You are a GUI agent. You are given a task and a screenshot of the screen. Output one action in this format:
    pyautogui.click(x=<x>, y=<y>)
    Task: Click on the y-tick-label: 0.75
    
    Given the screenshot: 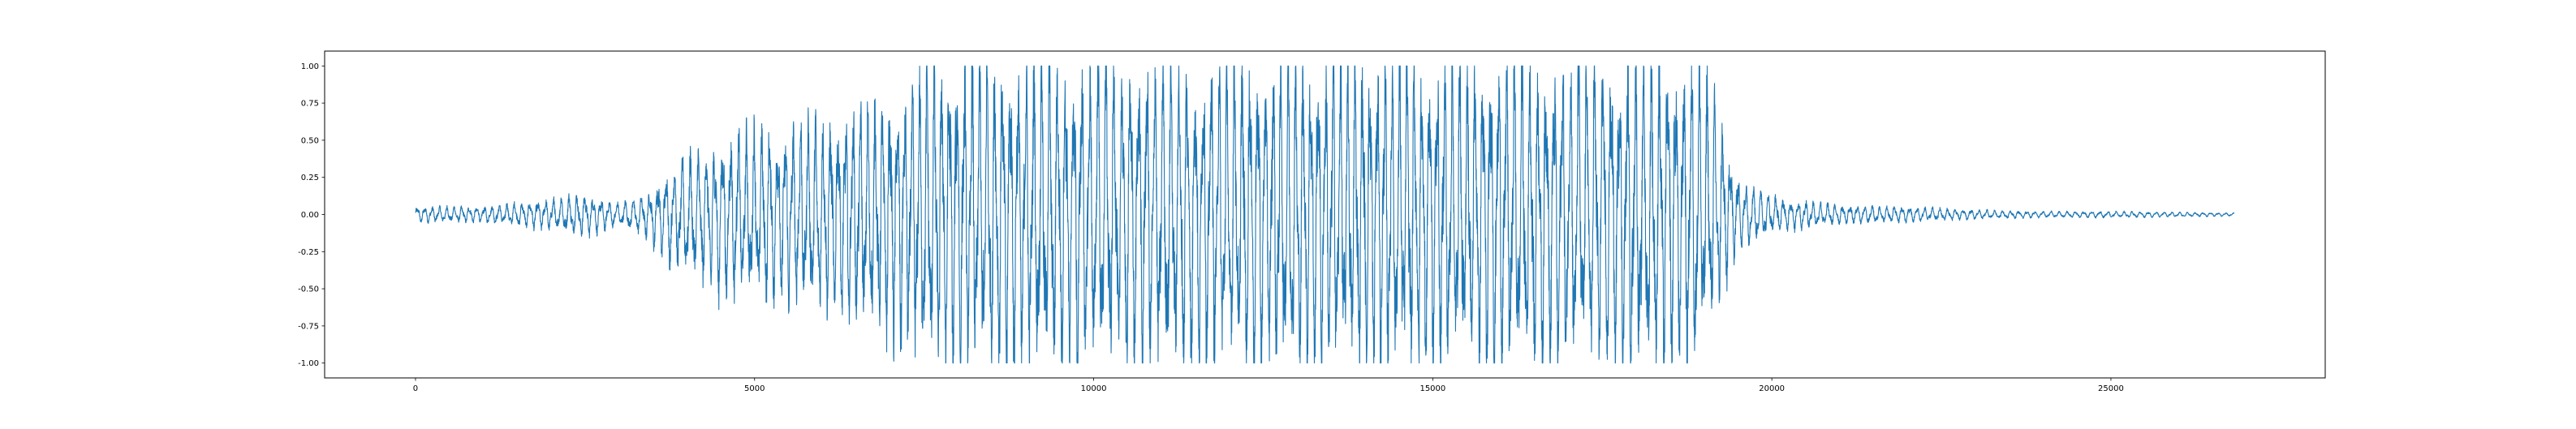 What is the action you would take?
    pyautogui.click(x=310, y=104)
    